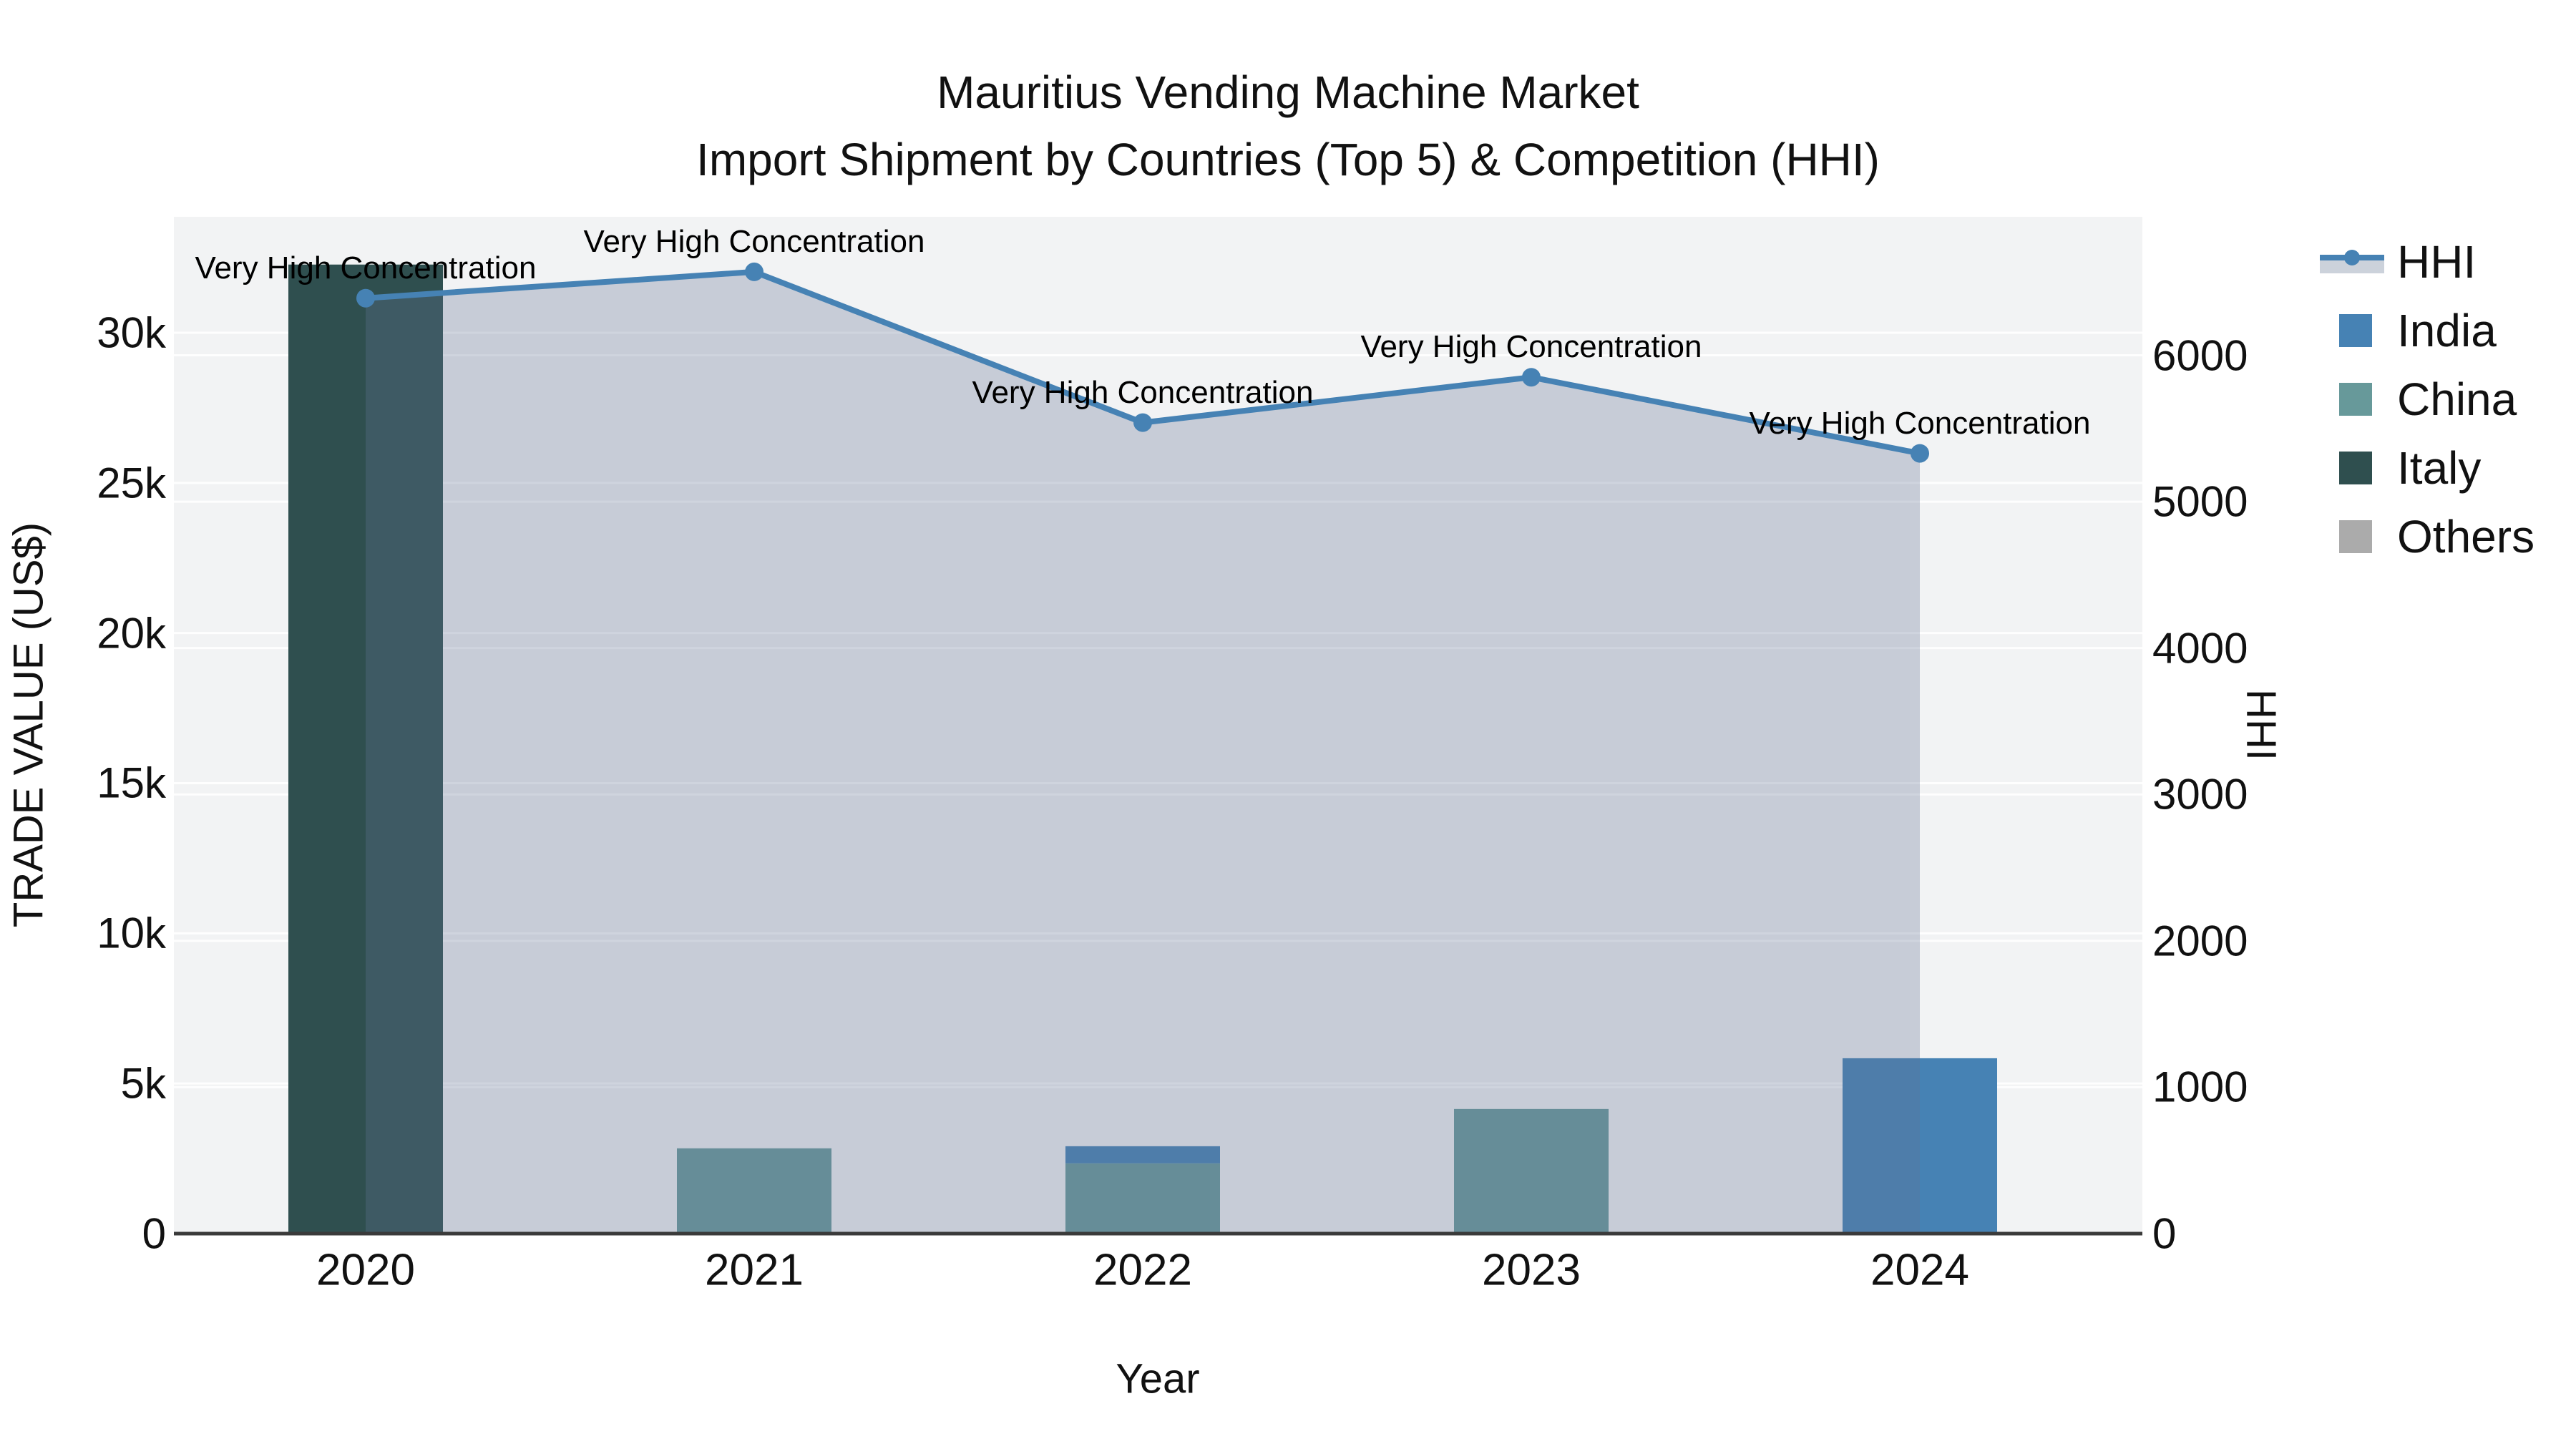 This screenshot has width=2576, height=1449. What do you see at coordinates (1531, 1270) in the screenshot?
I see `x-tick-2023: 2023` at bounding box center [1531, 1270].